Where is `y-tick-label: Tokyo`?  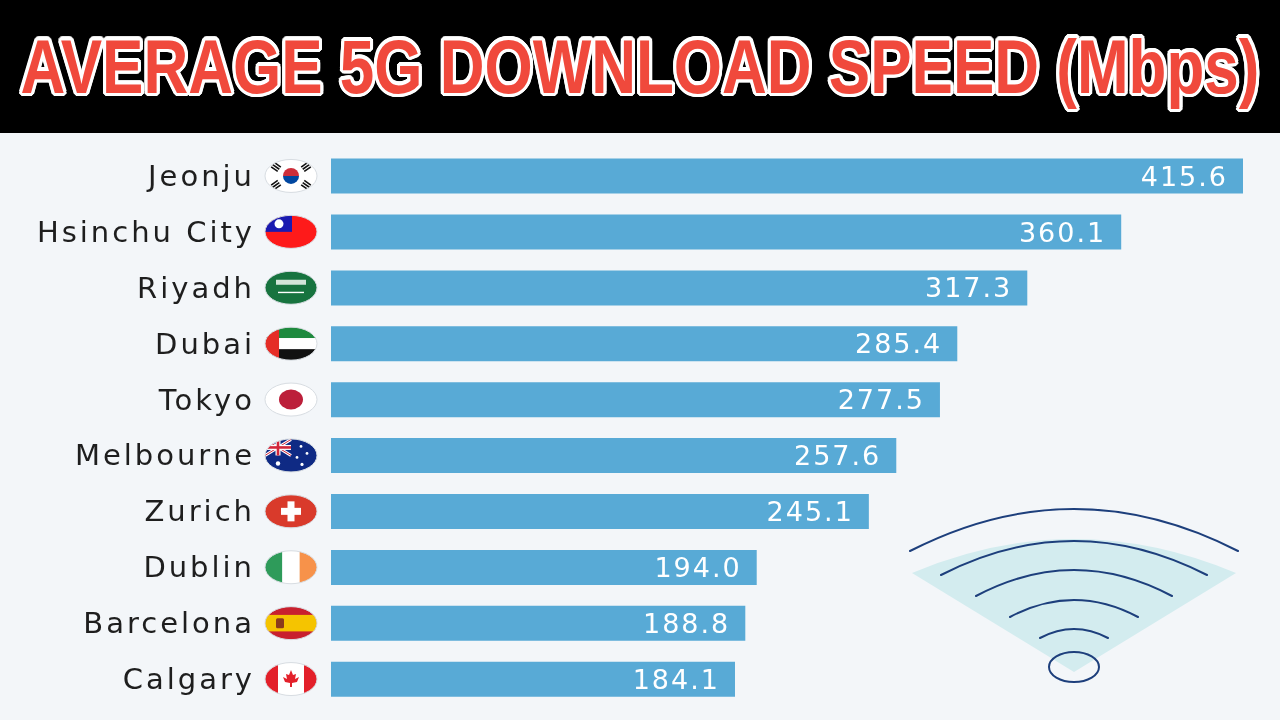
y-tick-label: Tokyo is located at coordinates (206, 399).